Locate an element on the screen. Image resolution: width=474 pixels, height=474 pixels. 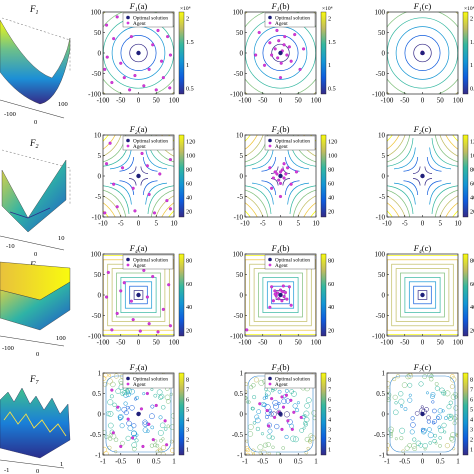
y-tick-label: -100 is located at coordinates (94, 337).